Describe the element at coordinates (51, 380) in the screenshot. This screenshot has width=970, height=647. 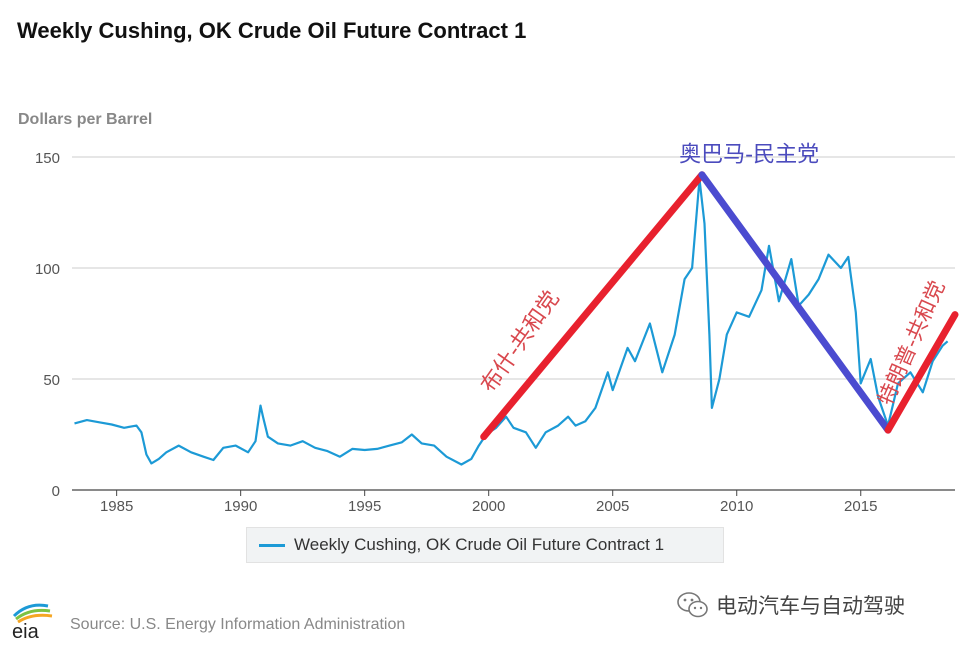
I see `y-tick-label: 50` at that location.